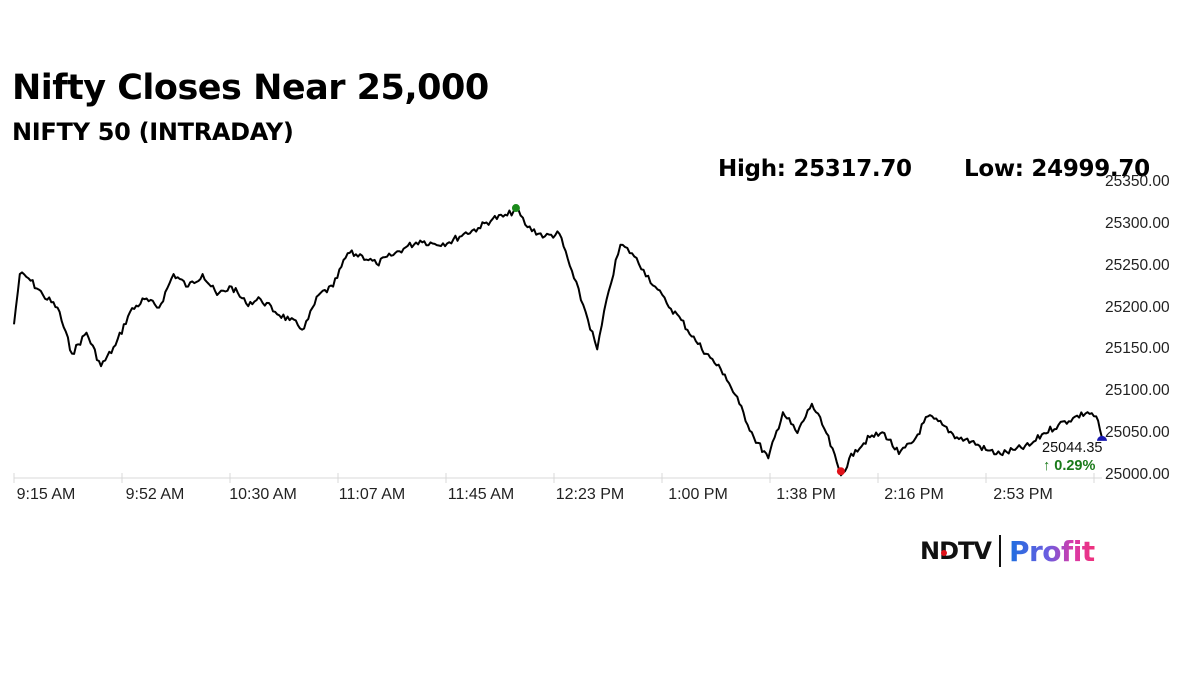 Image resolution: width=1200 pixels, height=674 pixels. What do you see at coordinates (956, 551) in the screenshot?
I see `ndtv-wordmark: NDTV` at bounding box center [956, 551].